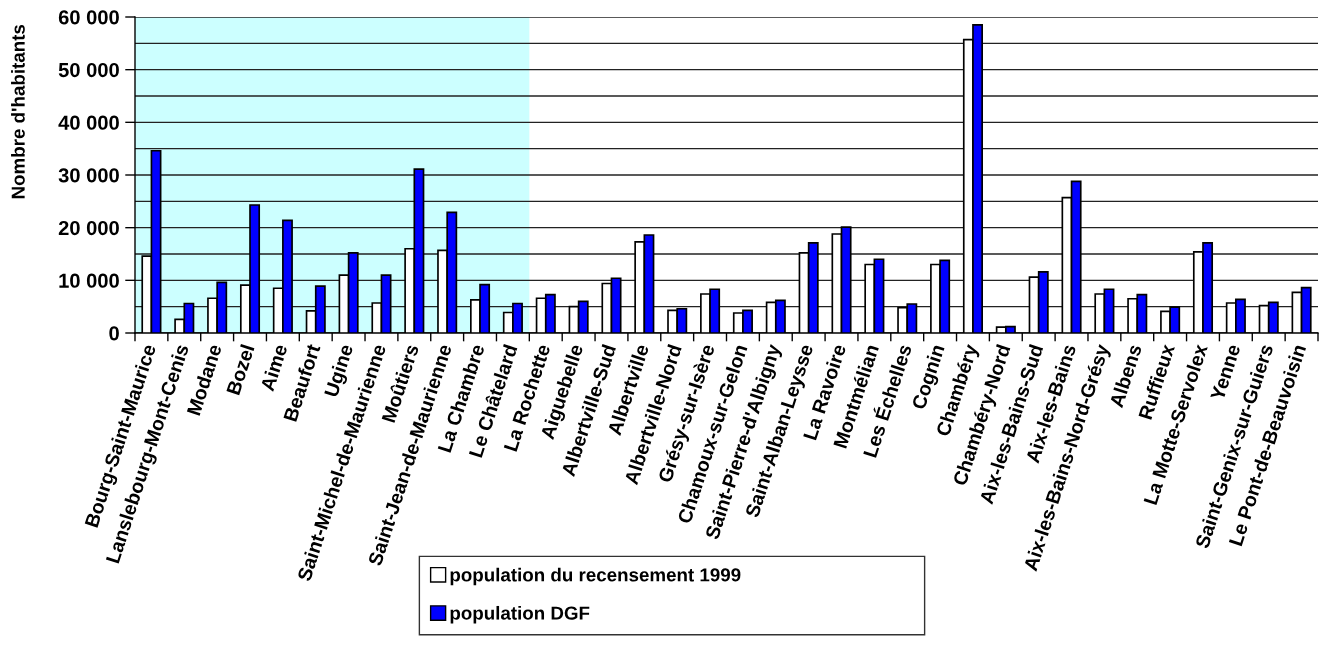 The image size is (1319, 646). What do you see at coordinates (18, 111) in the screenshot?
I see `y-axis-title: Nombre d'habitants` at bounding box center [18, 111].